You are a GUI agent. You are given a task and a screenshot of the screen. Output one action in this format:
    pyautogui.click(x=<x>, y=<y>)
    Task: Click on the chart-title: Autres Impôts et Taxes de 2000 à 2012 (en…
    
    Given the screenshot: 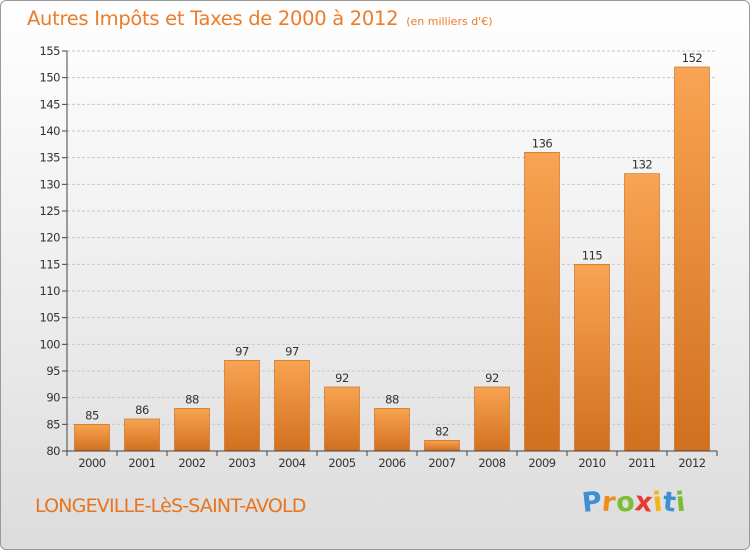 What is the action you would take?
    pyautogui.click(x=259, y=18)
    